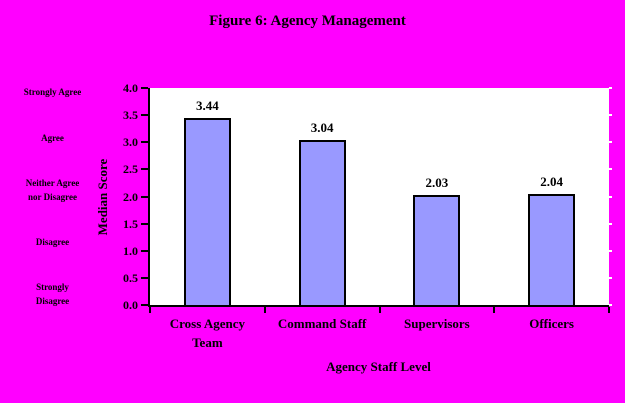 The image size is (625, 403). I want to click on y-tick-label: 4.0, so click(130, 88).